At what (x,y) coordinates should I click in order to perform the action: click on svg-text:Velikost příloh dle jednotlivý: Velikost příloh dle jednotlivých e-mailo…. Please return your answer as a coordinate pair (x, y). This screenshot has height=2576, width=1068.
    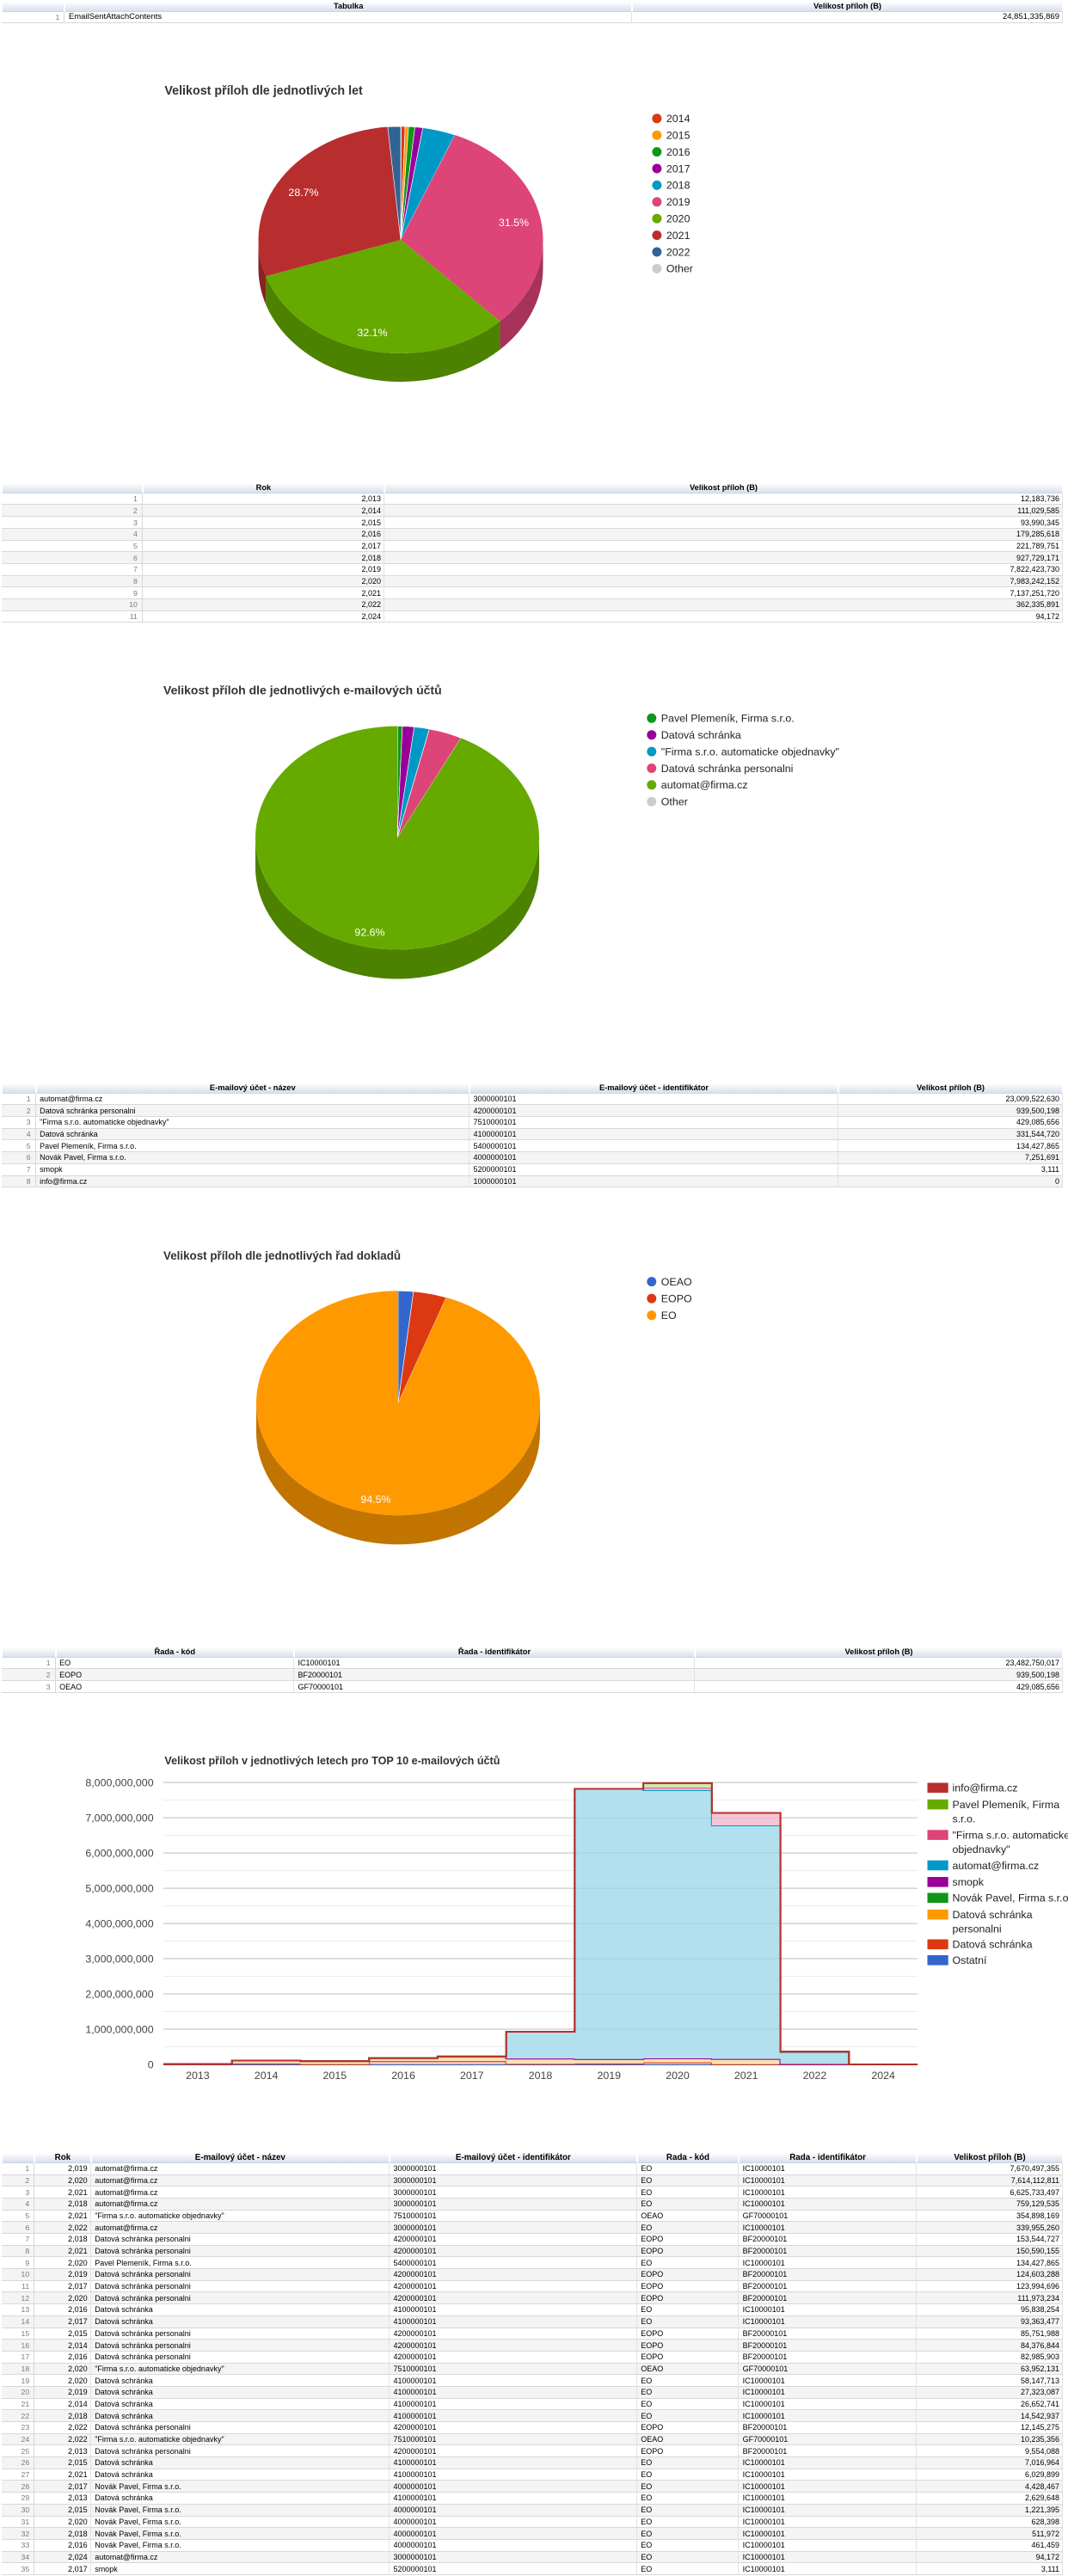
    Looking at the image, I should click on (302, 690).